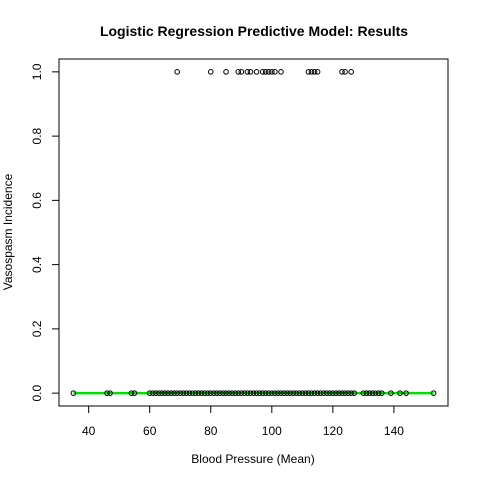 This screenshot has width=480, height=480. What do you see at coordinates (211, 431) in the screenshot?
I see `x-tick-label: 80` at bounding box center [211, 431].